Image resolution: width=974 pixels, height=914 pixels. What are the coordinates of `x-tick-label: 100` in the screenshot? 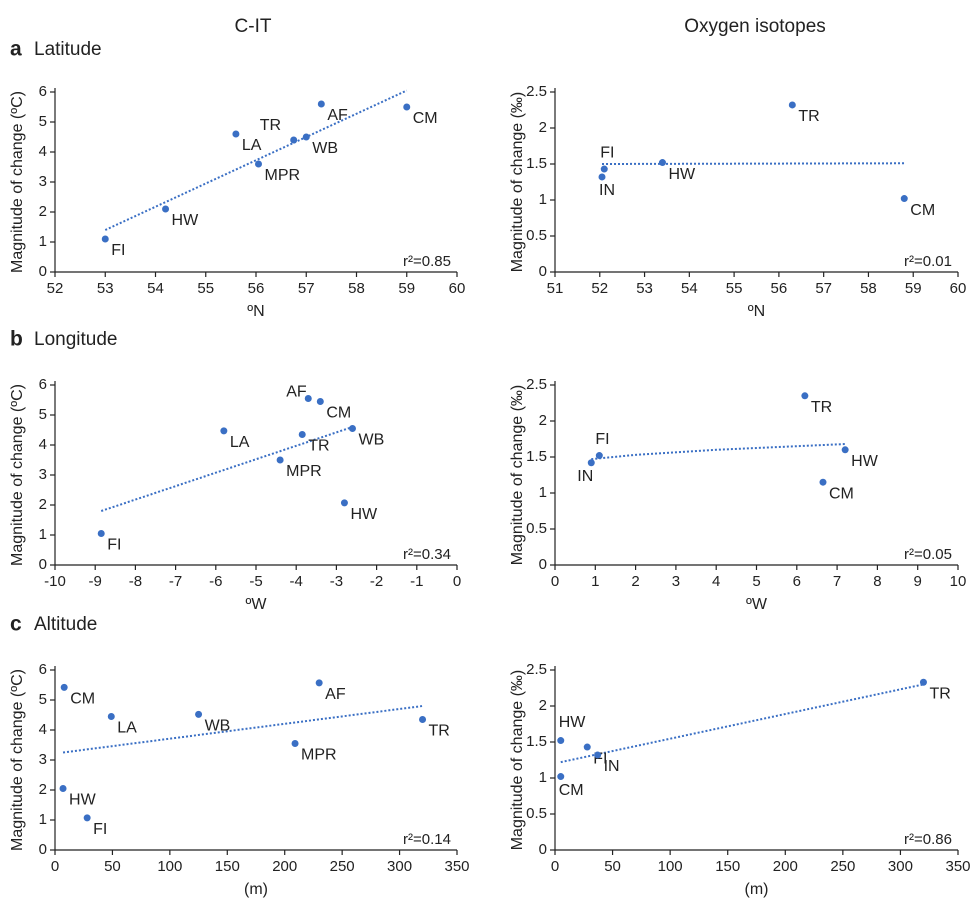 It's located at (169, 866).